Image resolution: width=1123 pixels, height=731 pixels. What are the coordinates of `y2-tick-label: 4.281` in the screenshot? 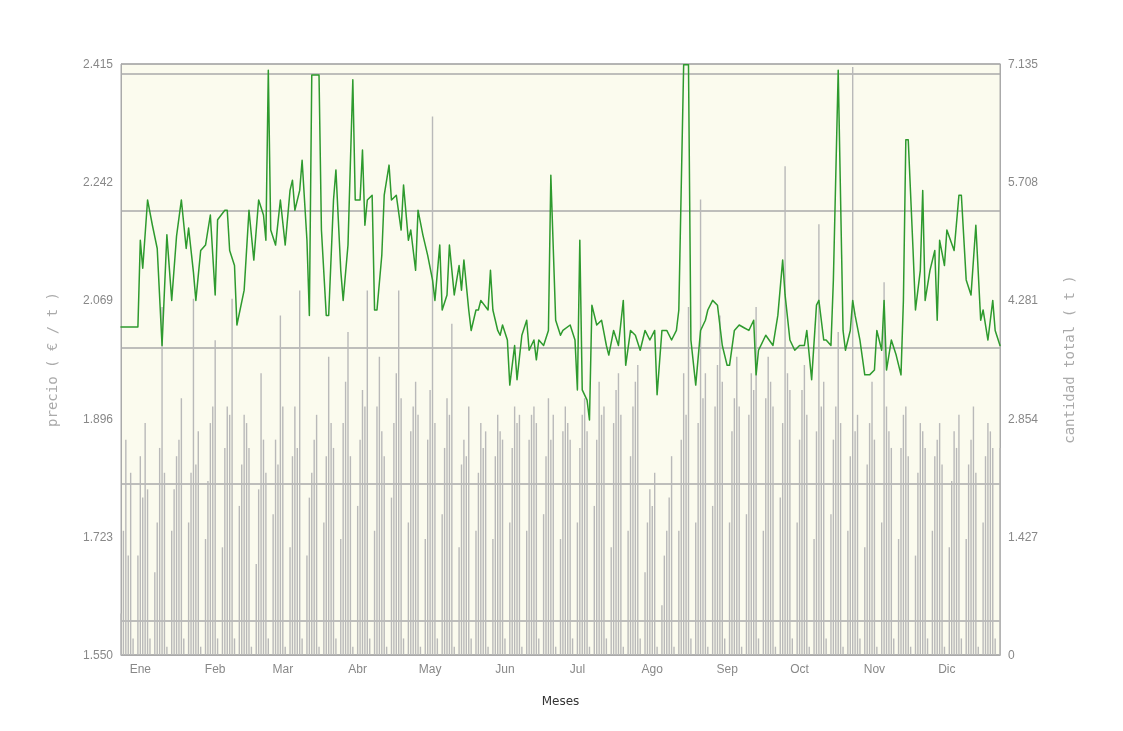 It's located at (1023, 300).